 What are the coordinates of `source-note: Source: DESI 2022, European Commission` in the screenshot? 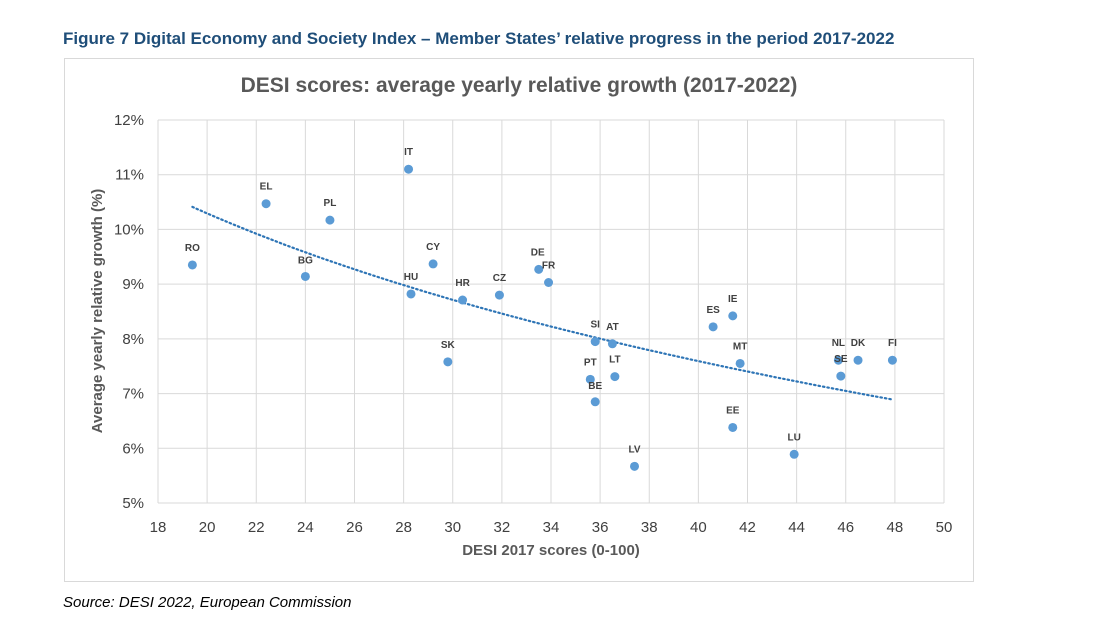 It's located at (207, 602).